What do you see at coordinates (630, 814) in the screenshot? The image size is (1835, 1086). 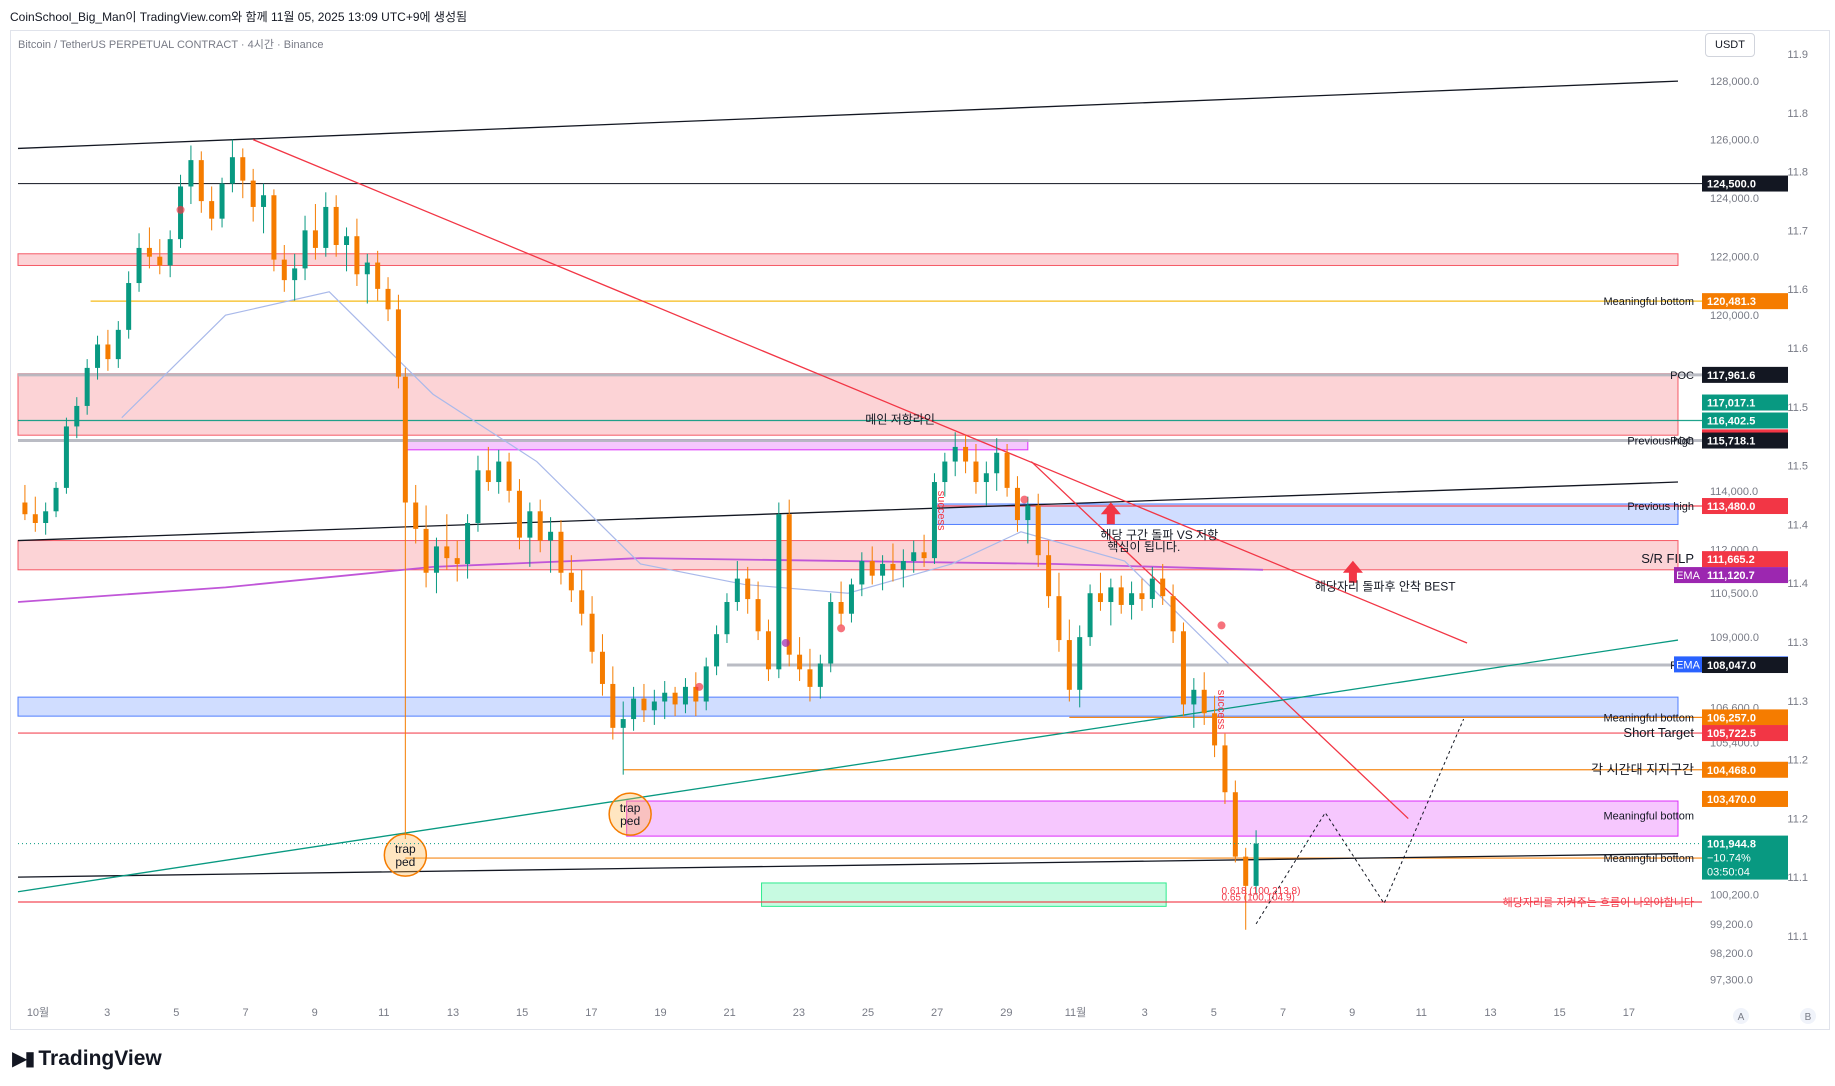 I see `trapped-circle` at bounding box center [630, 814].